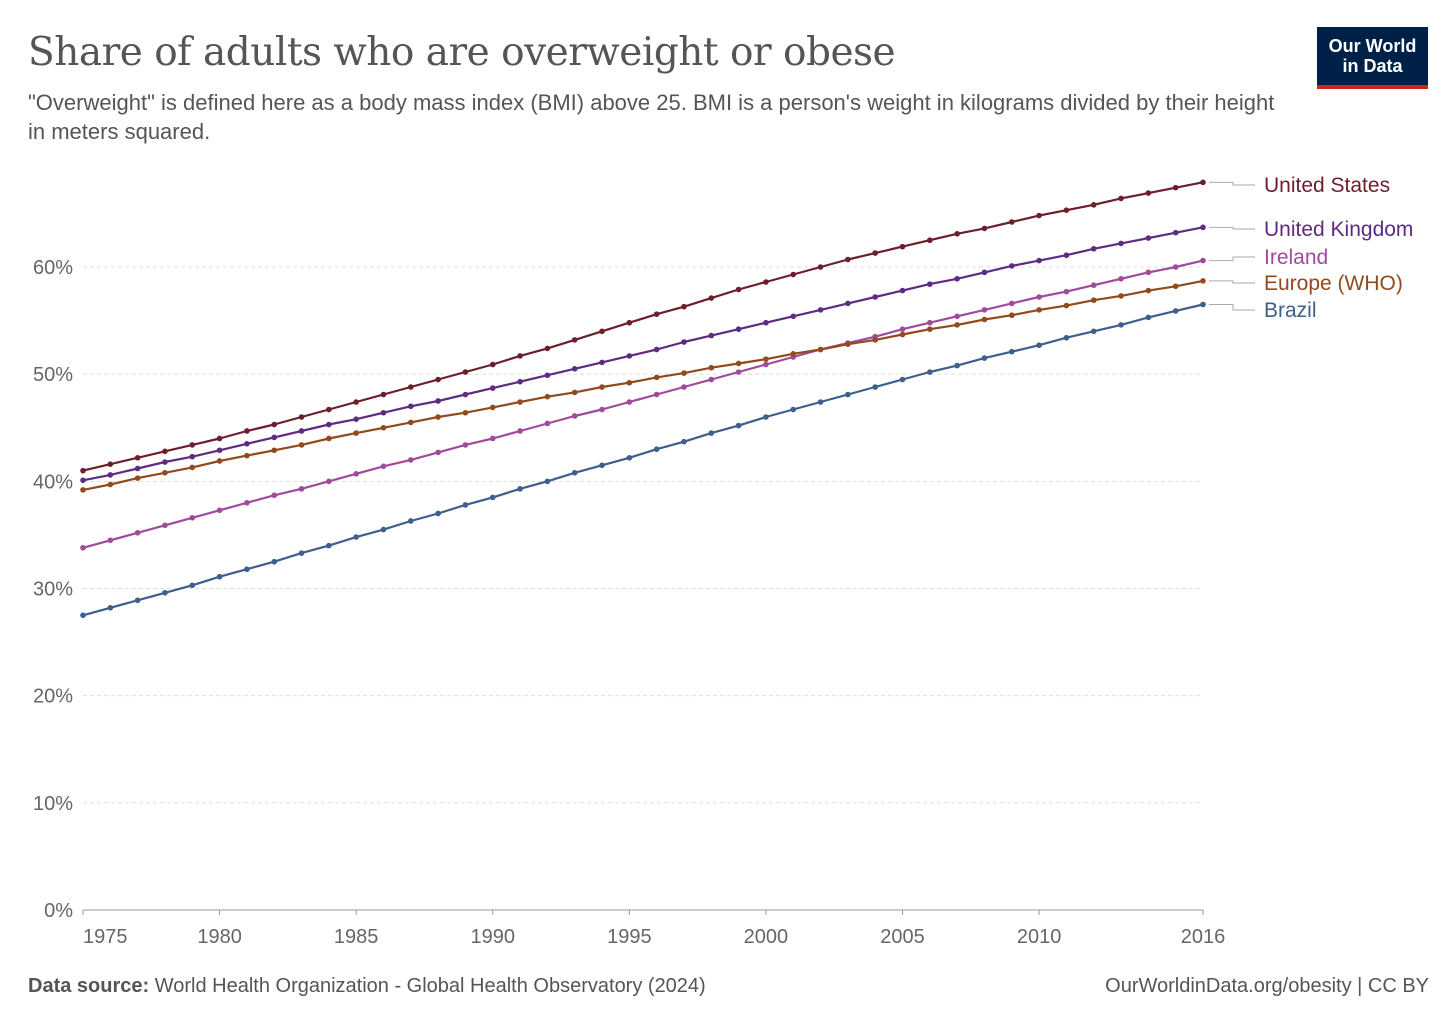 The image size is (1456, 1028). What do you see at coordinates (1228, 986) in the screenshot?
I see `source-url-link: OurWorldinData.org/obesity` at bounding box center [1228, 986].